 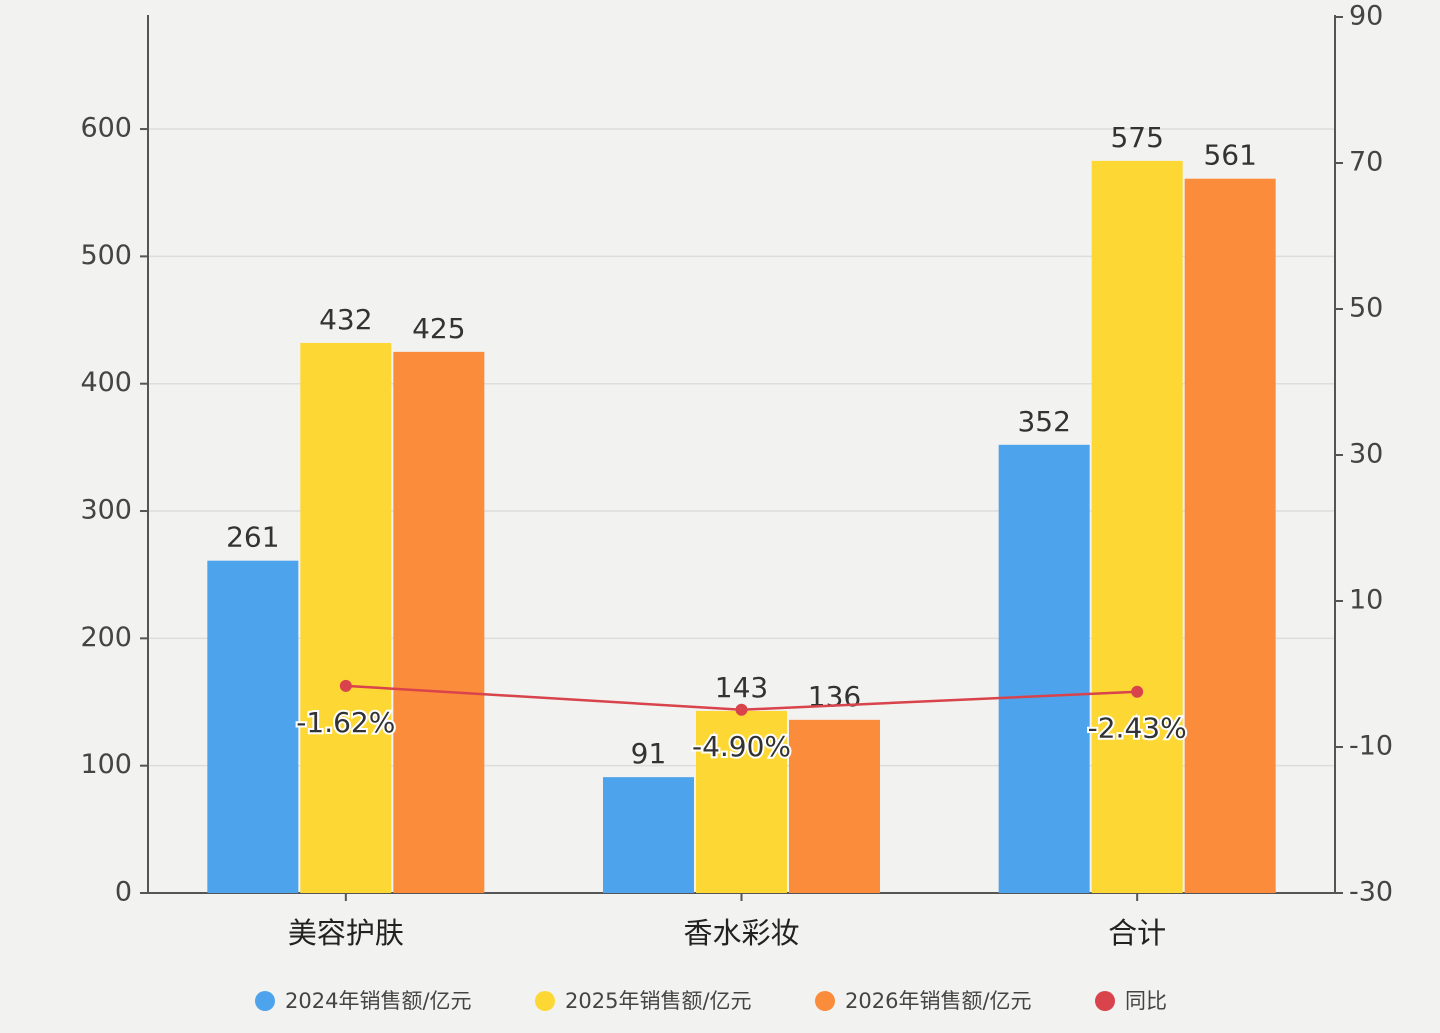 What do you see at coordinates (345, 319) in the screenshot?
I see `bar-value-label: 432` at bounding box center [345, 319].